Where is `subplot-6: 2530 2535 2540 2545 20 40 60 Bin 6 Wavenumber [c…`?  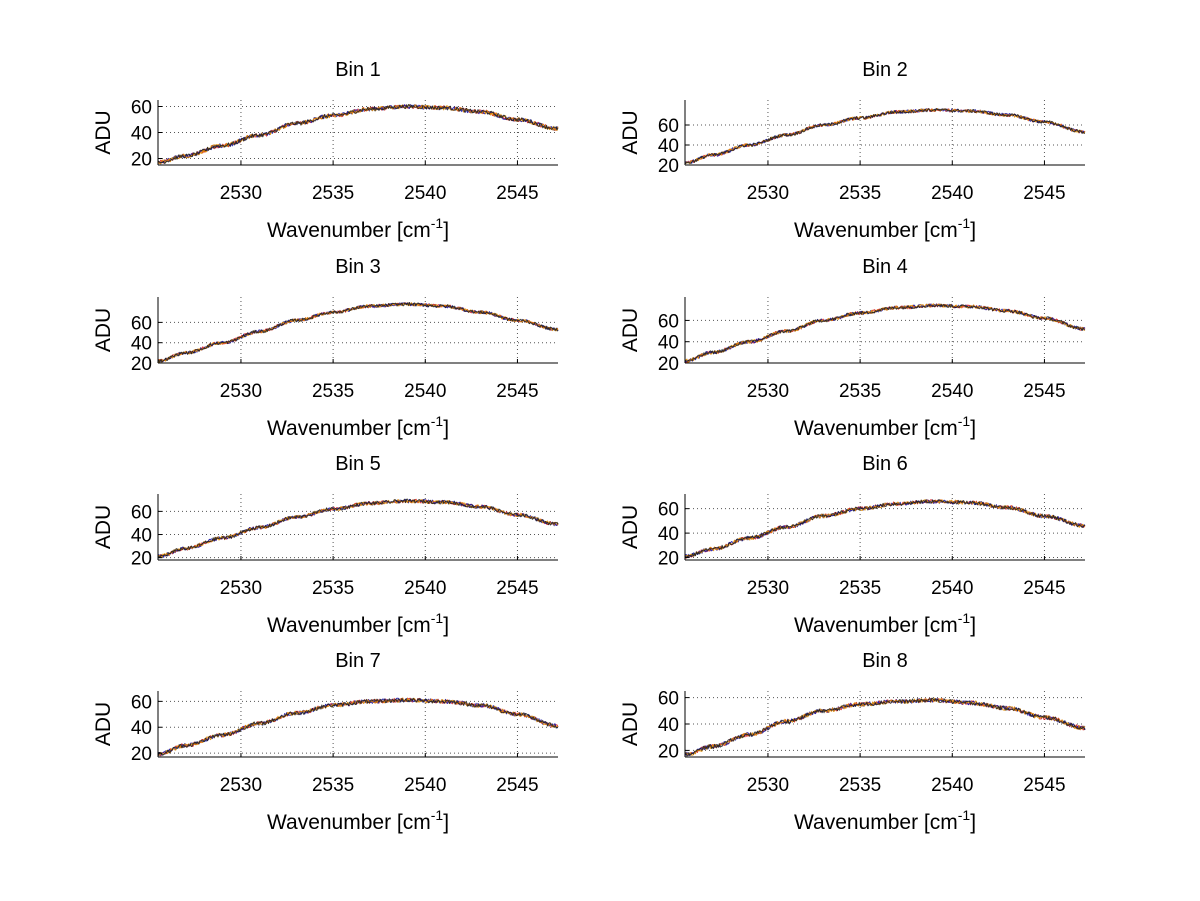
subplot-6: 2530 2535 2540 2545 20 40 60 Bin 6 Wavenumber [c… is located at coordinates (852, 545).